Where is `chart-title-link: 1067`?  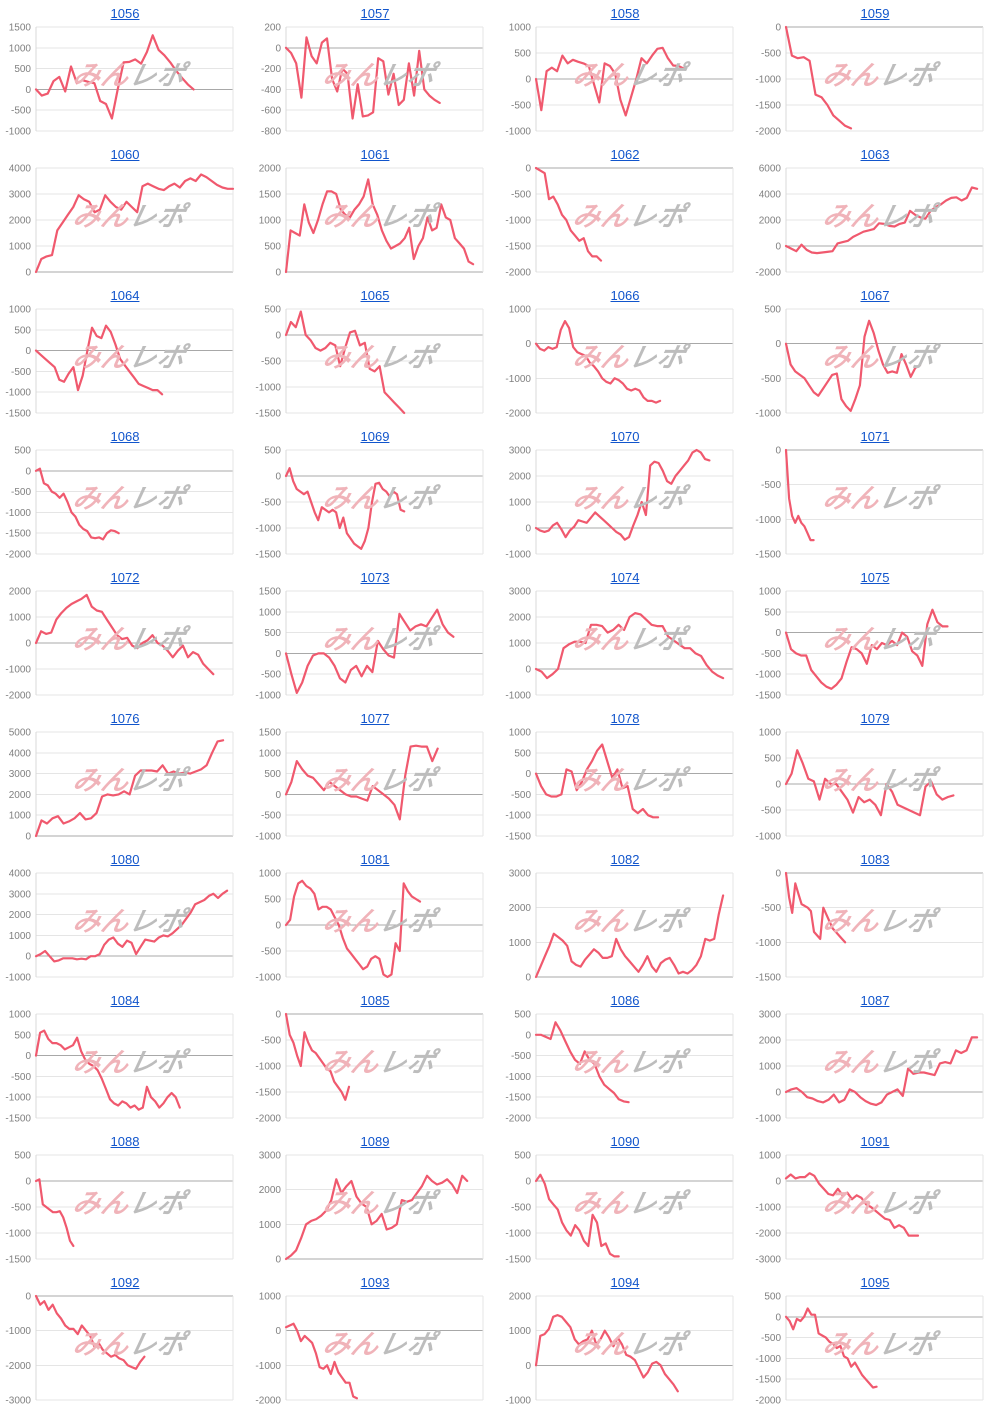
chart-title-link: 1067 is located at coordinates (875, 295).